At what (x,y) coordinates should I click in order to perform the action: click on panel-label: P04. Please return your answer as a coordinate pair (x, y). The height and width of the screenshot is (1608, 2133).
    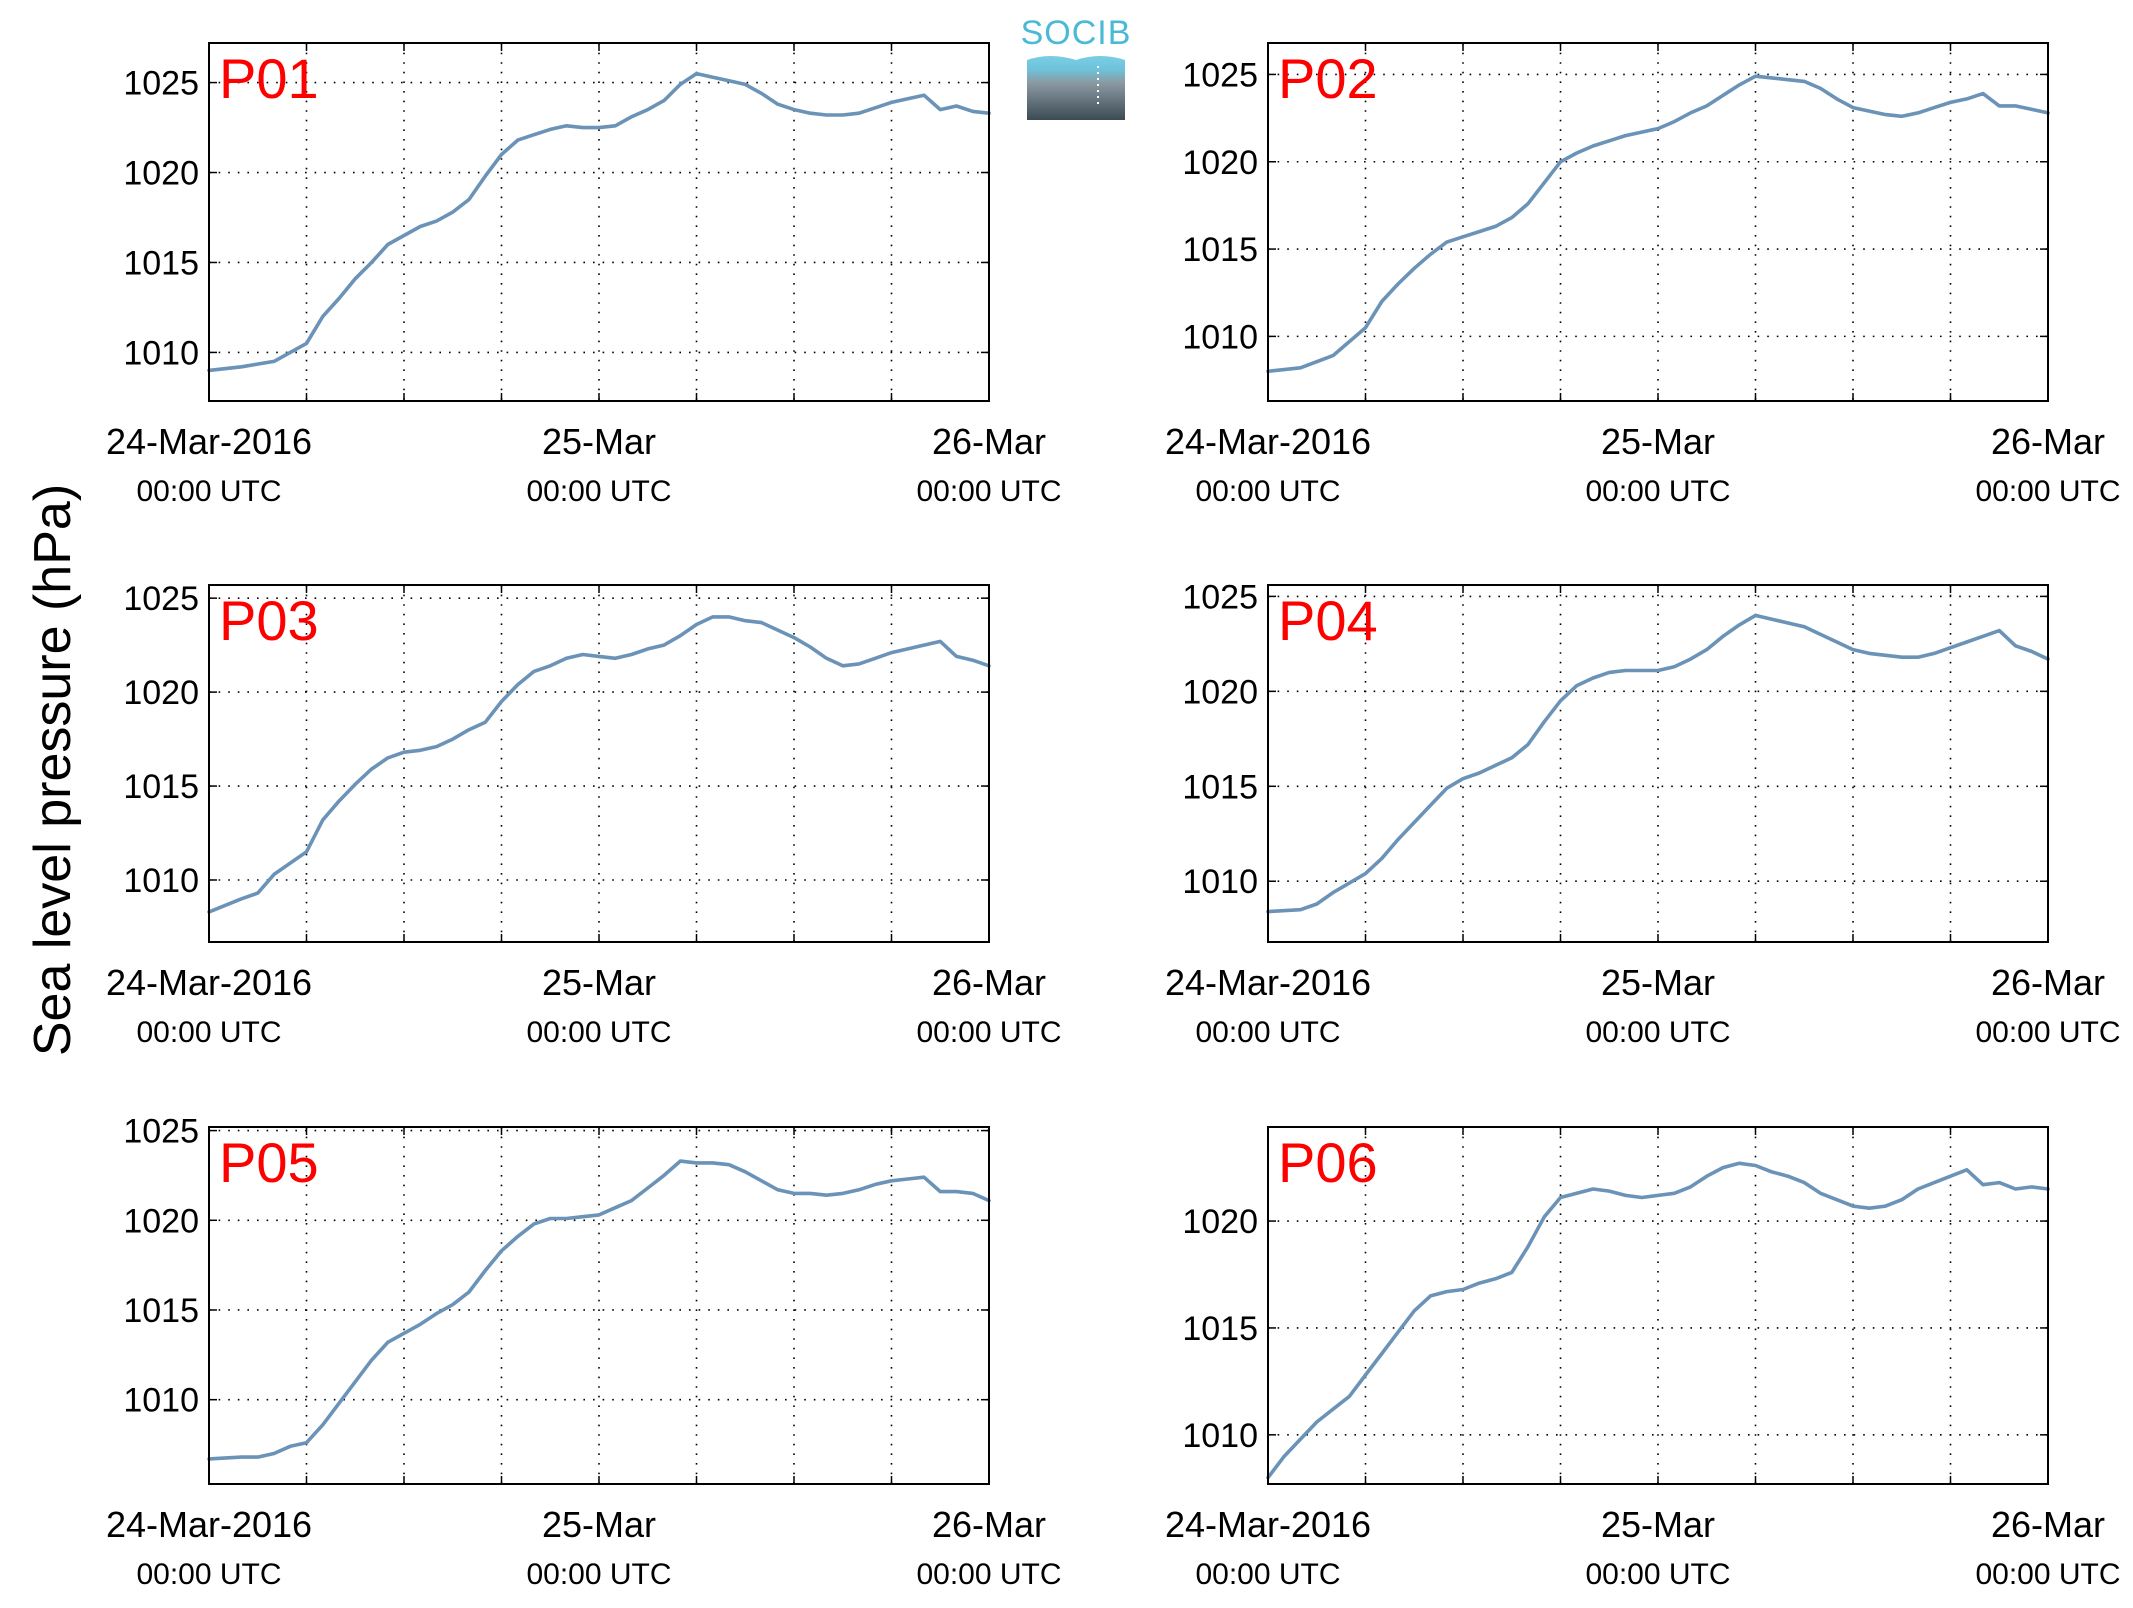
    Looking at the image, I should click on (1328, 620).